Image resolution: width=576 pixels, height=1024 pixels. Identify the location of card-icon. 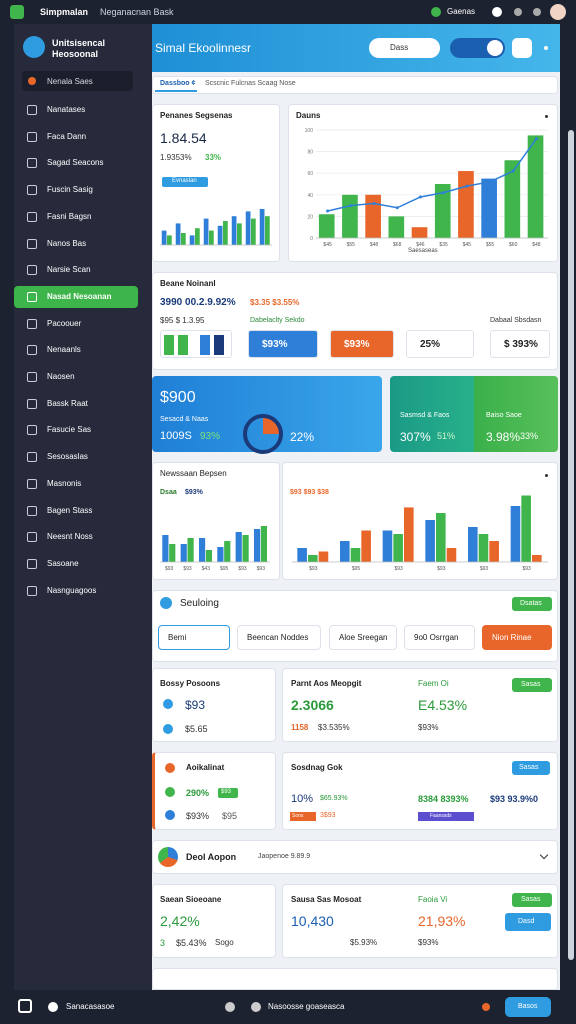
(168, 857).